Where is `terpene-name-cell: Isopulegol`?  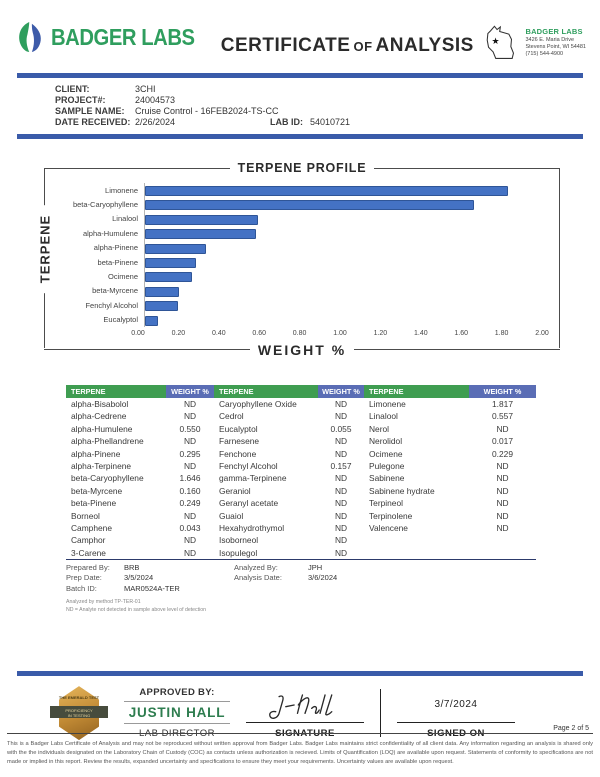
terpene-name-cell: Isopulegol is located at coordinates (238, 552).